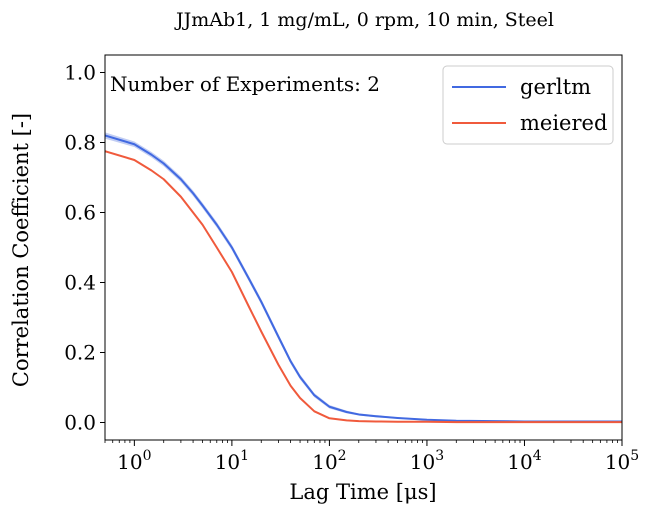  What do you see at coordinates (80, 73) in the screenshot?
I see `y-tick-label: 1.0` at bounding box center [80, 73].